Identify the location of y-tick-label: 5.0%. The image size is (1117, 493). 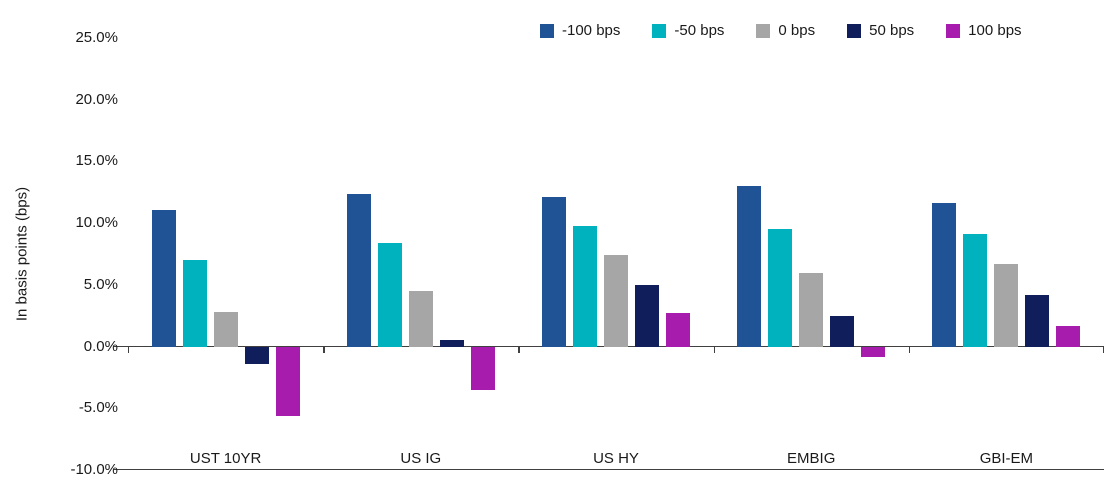
(100, 284).